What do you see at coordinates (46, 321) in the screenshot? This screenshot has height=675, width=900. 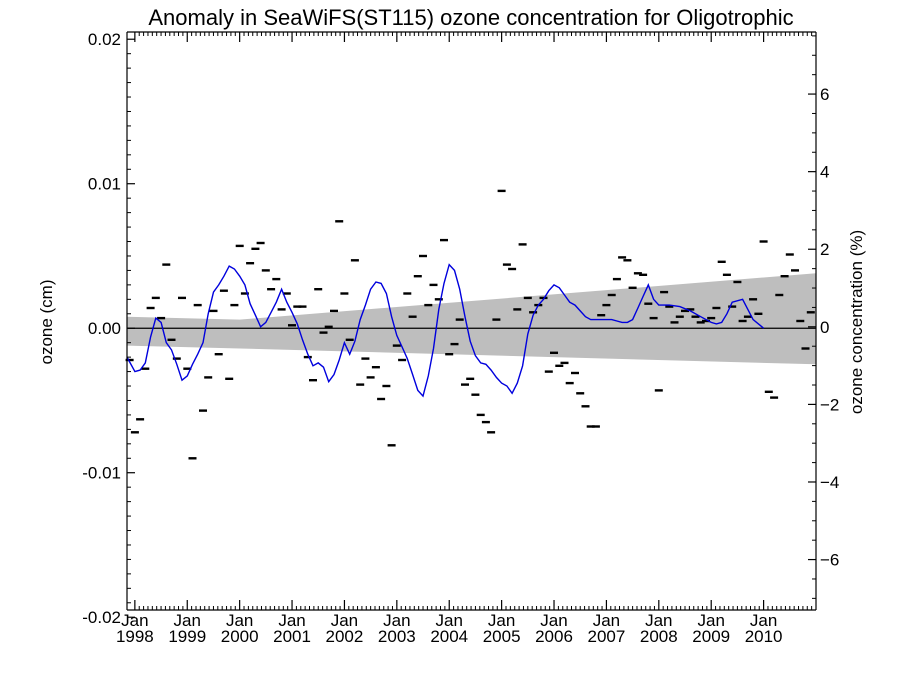 I see `y-axis-label-left: ozone (cm)` at bounding box center [46, 321].